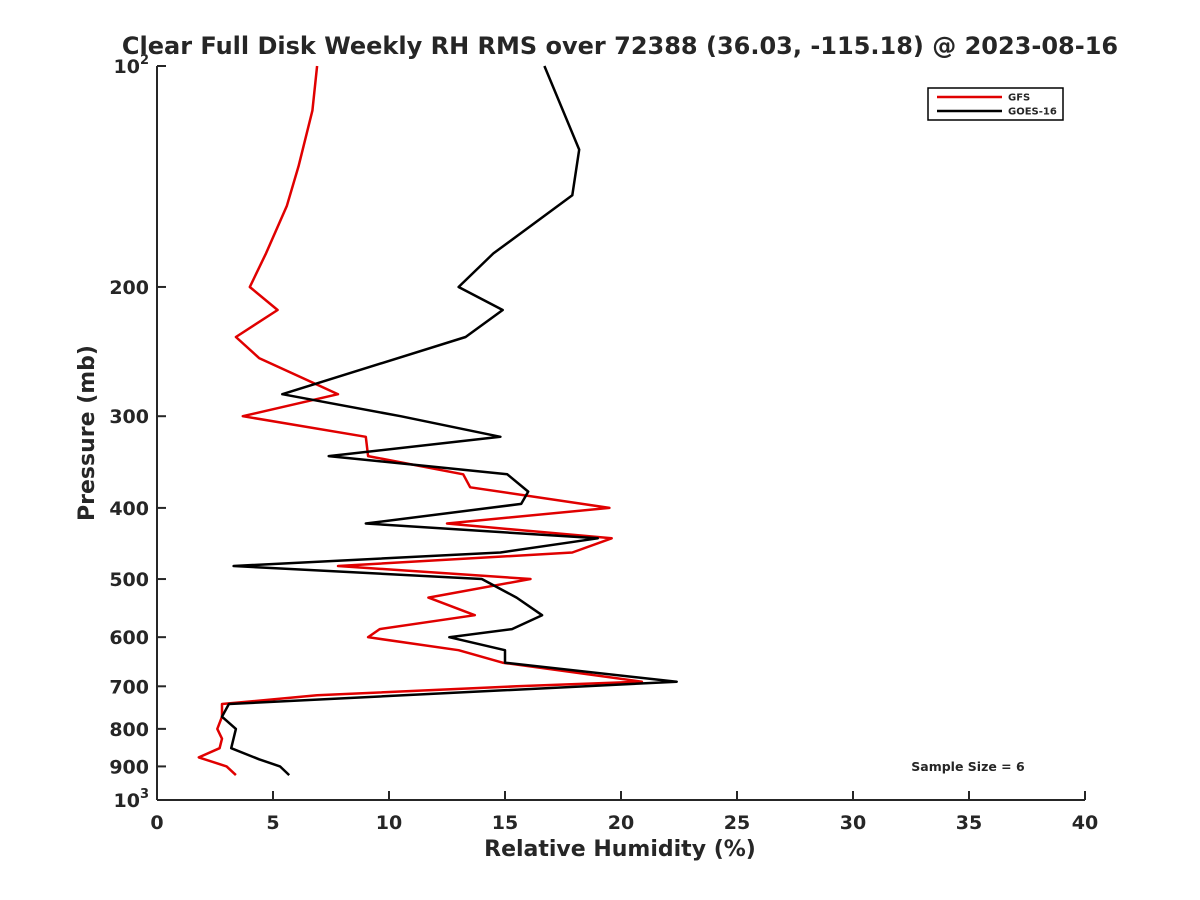 This screenshot has height=900, width=1200. Describe the element at coordinates (129, 580) in the screenshot. I see `y-tick-label: 500` at that location.